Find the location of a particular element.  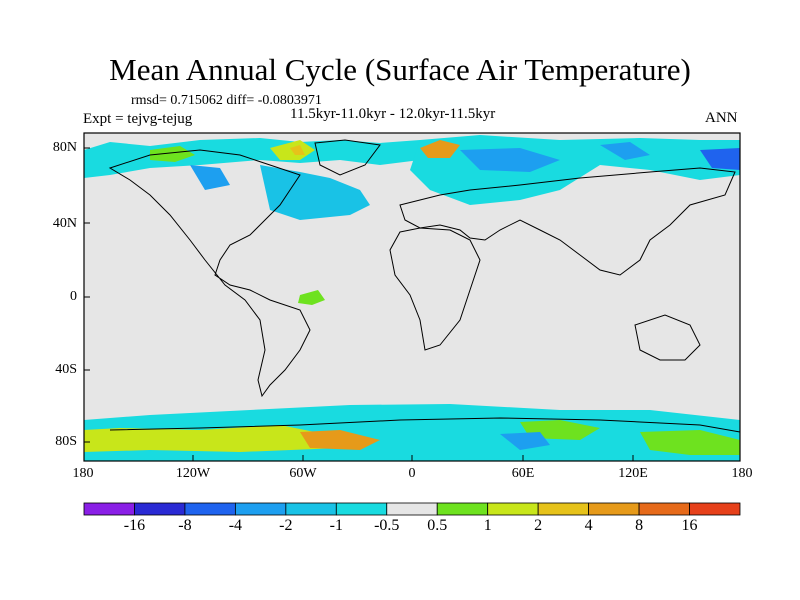

lon-label-120w: 120W is located at coordinates (193, 473).